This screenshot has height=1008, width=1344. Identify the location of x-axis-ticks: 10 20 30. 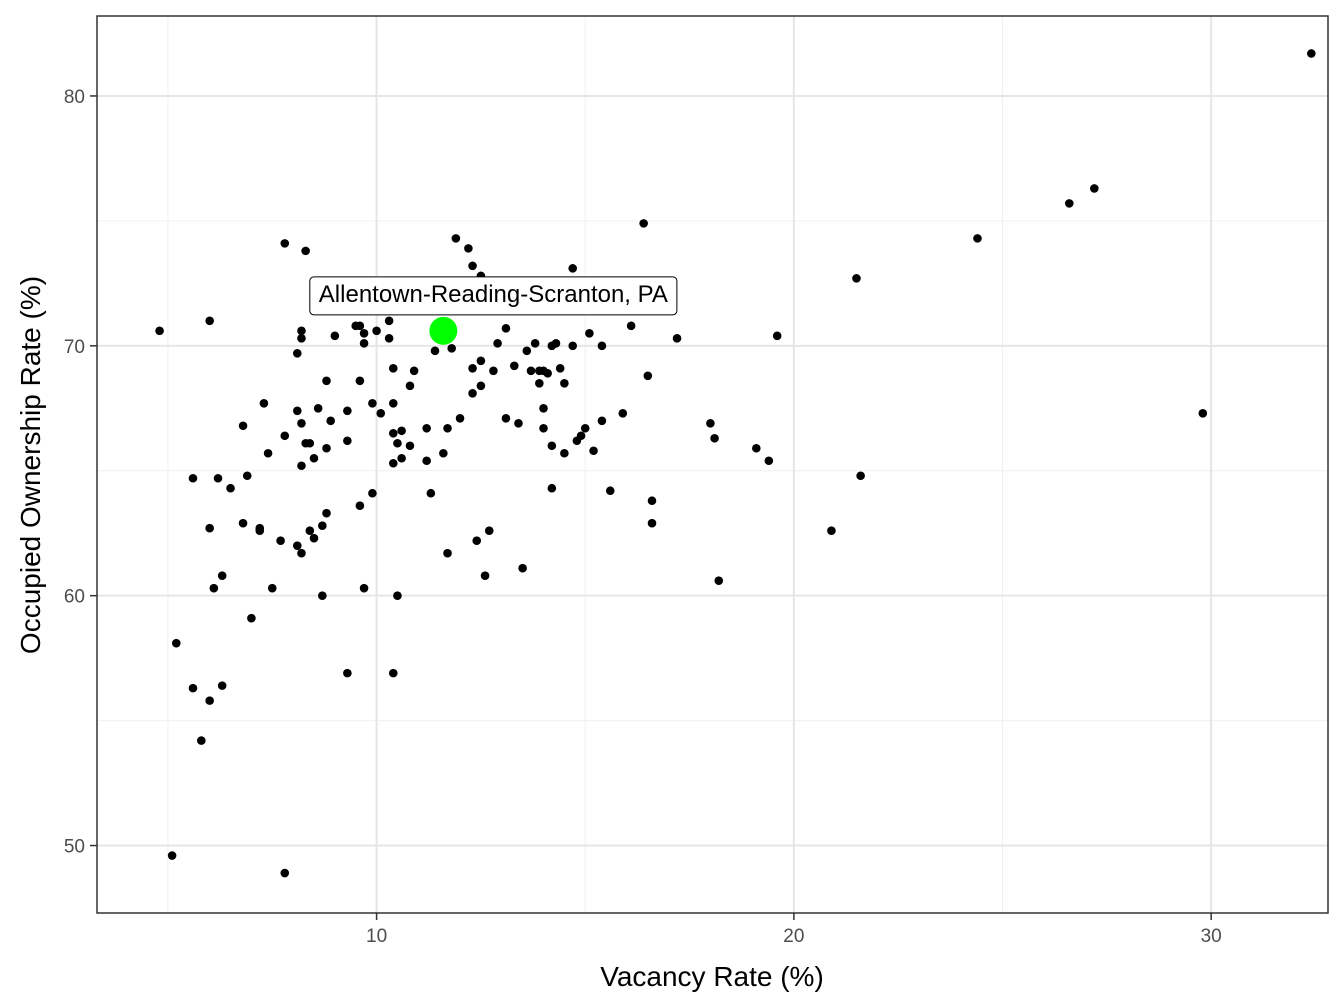
(794, 930).